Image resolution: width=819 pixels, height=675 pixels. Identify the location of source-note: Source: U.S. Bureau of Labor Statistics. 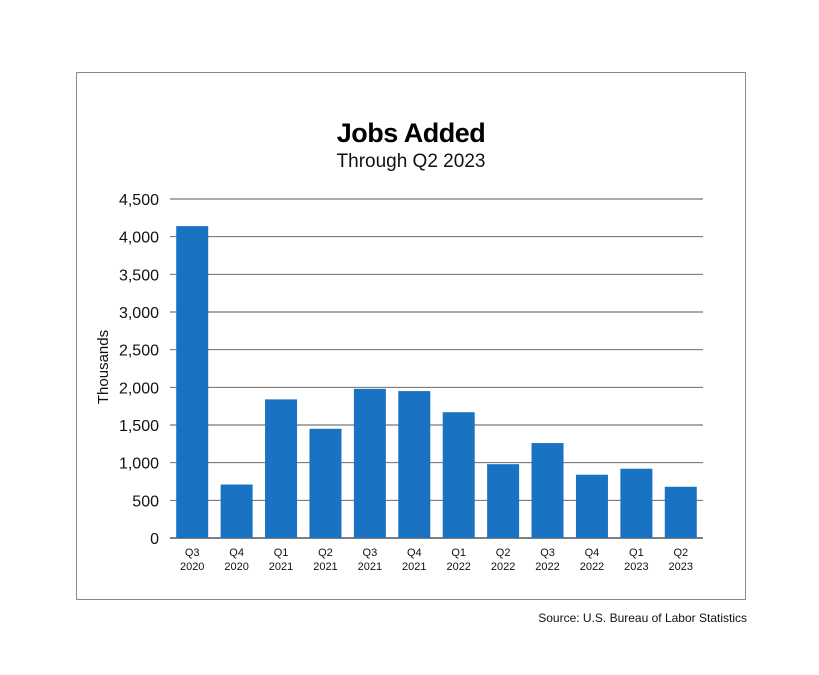
(642, 618).